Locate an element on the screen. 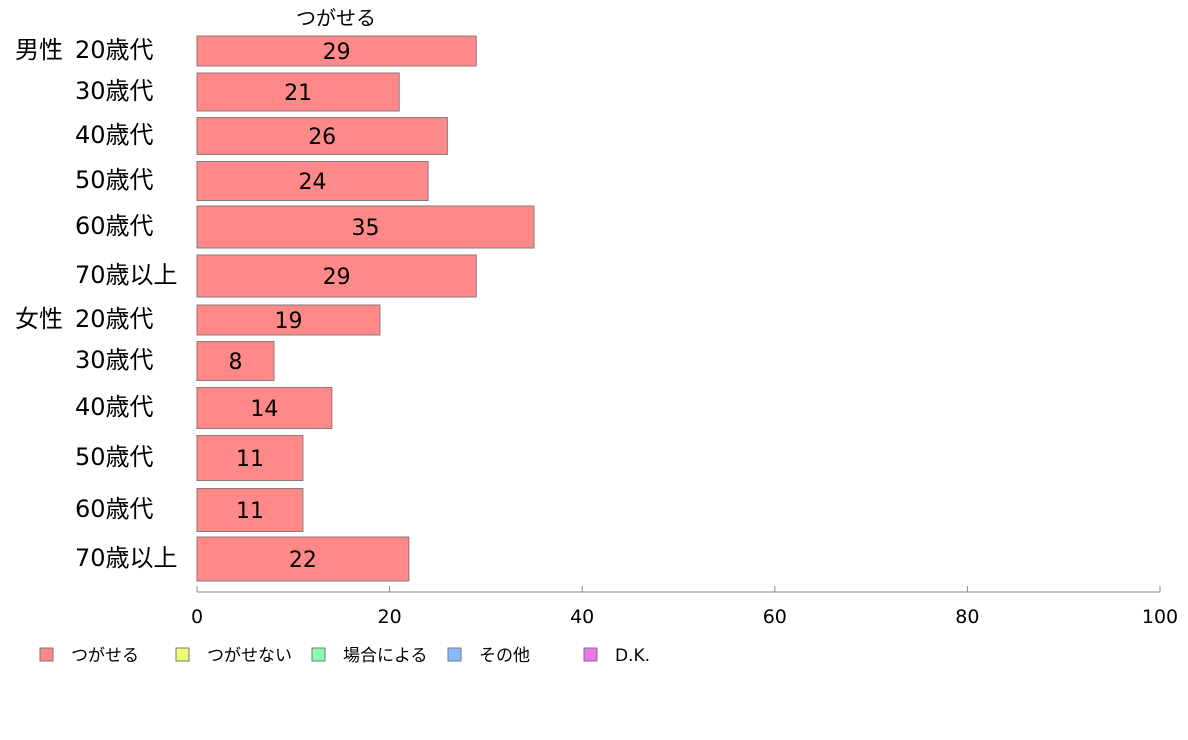 The height and width of the screenshot is (740, 1188). group-label: 男性 is located at coordinates (39, 50).